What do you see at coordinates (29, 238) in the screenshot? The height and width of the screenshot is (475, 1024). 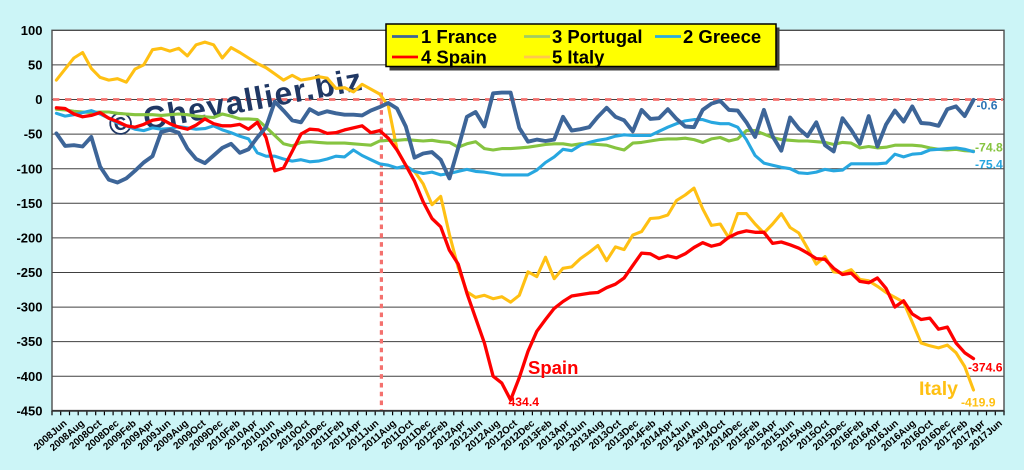 I see `svg-text: -200` at bounding box center [29, 238].